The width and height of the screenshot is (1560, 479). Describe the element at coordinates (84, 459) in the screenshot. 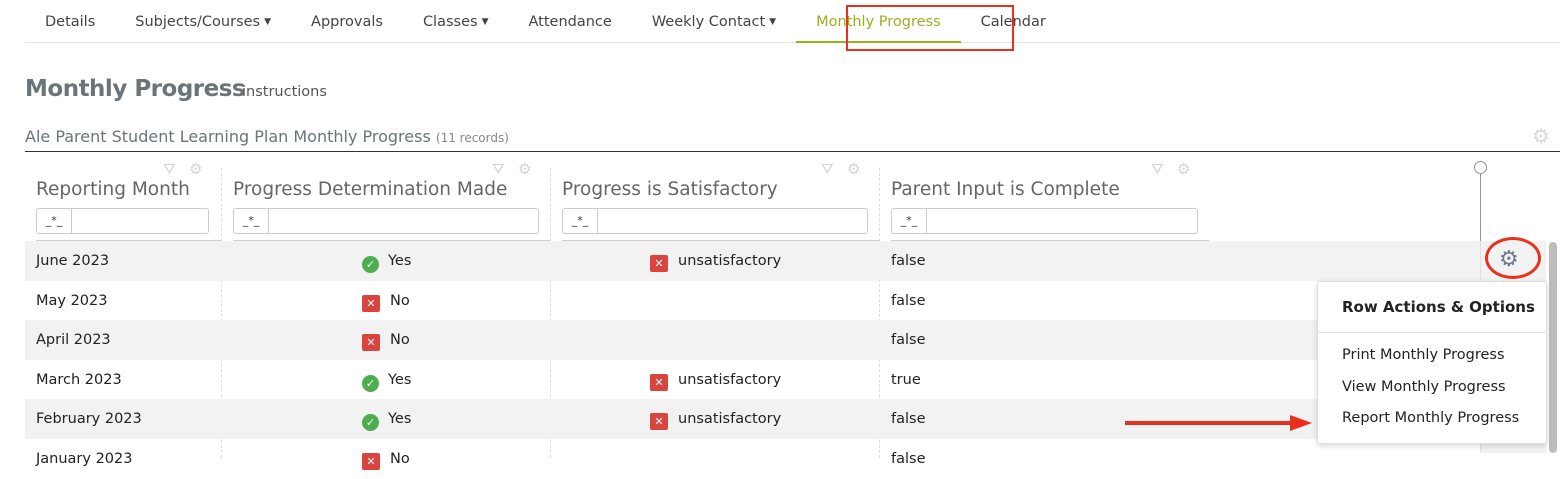

I see `reporting-month: January 2023` at that location.